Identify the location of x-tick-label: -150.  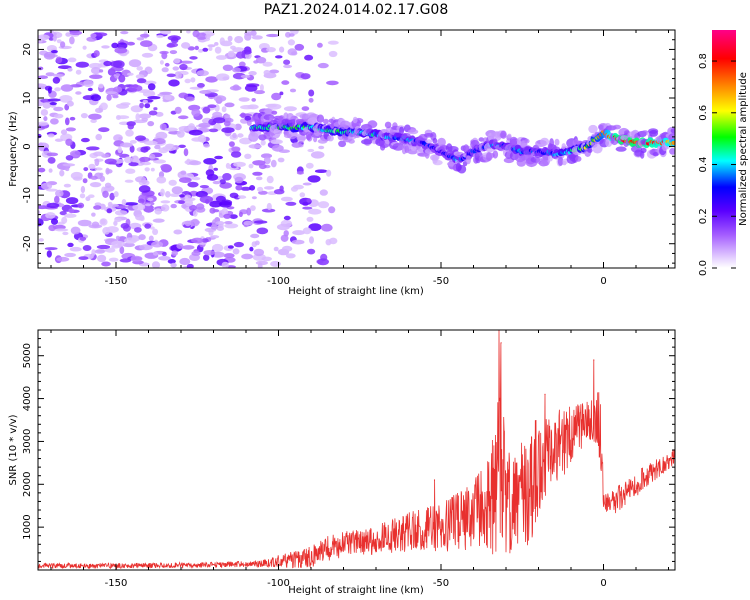
(116, 281).